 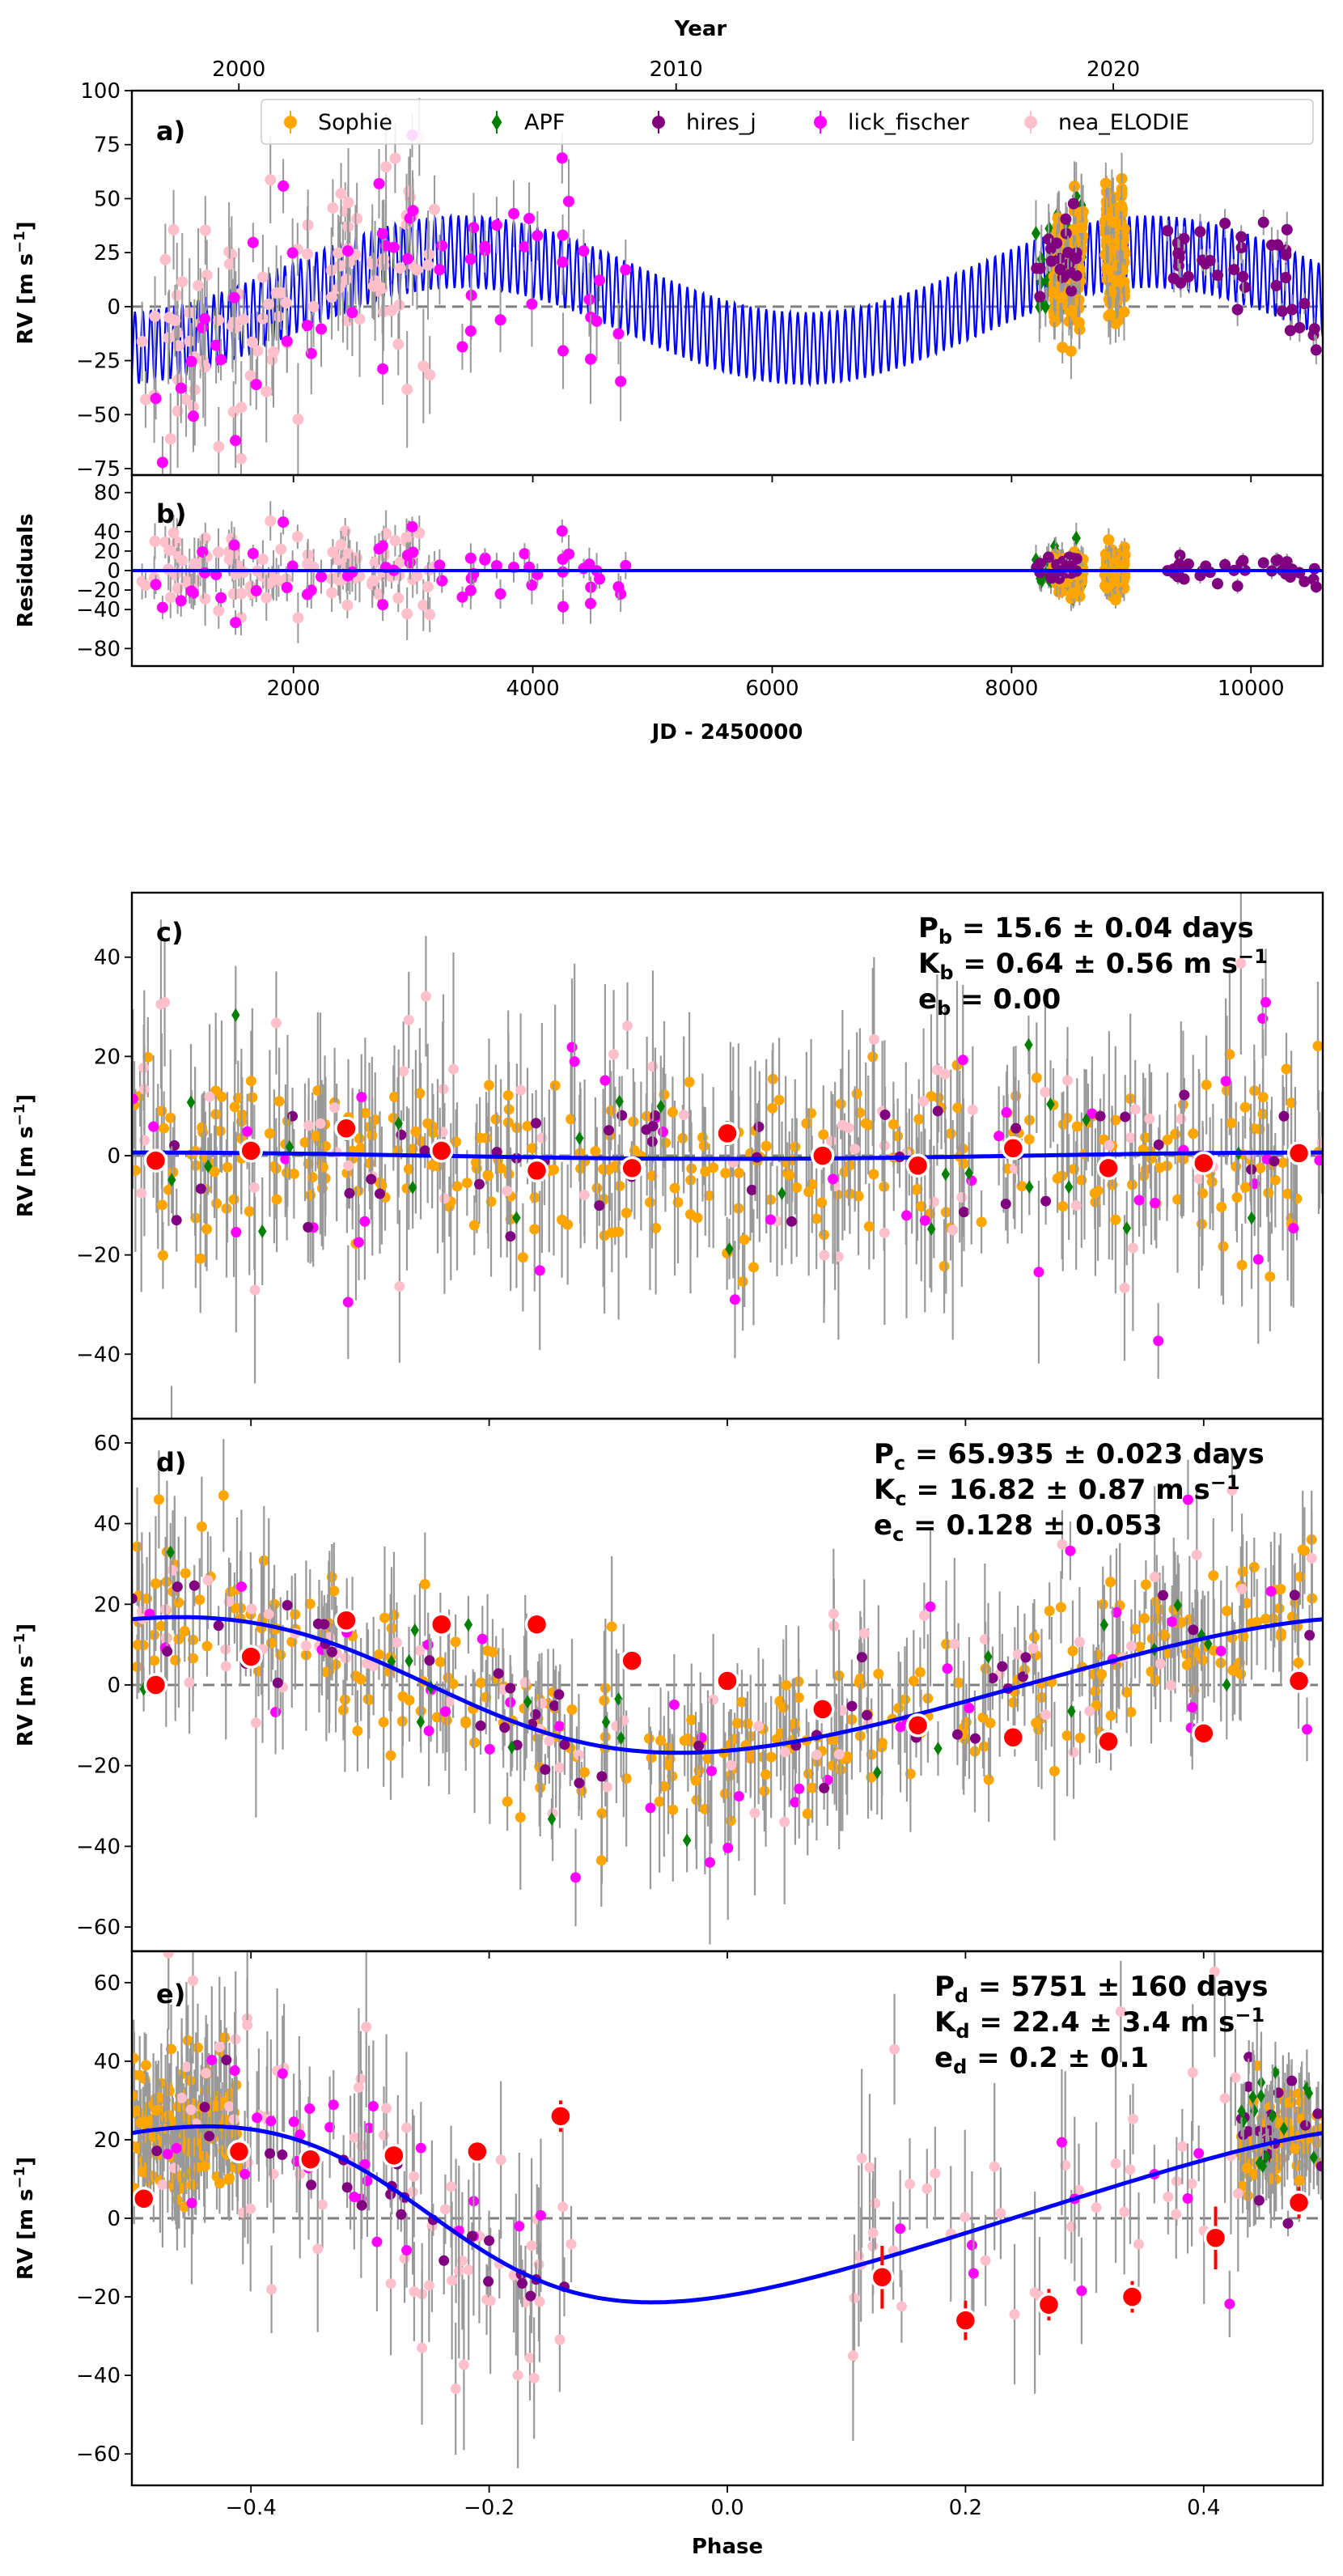 What do you see at coordinates (99, 415) in the screenshot?
I see `ytick-label: −50` at bounding box center [99, 415].